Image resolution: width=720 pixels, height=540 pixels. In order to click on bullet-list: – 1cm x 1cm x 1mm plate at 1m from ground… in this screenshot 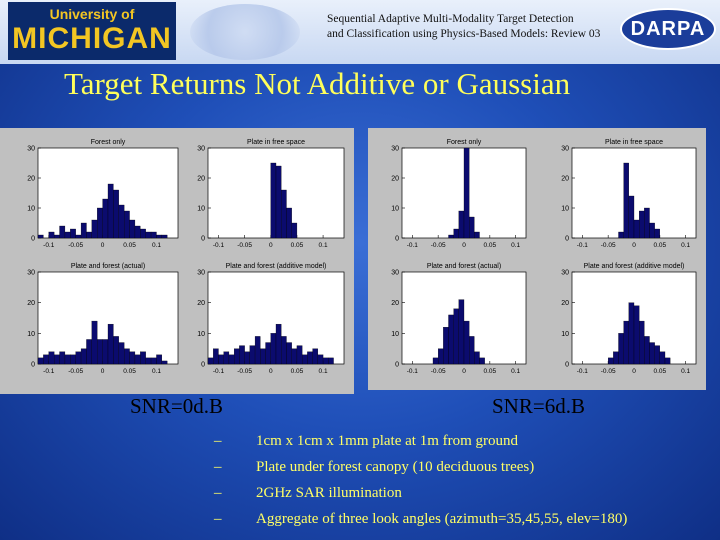, I will do `click(464, 480)`.